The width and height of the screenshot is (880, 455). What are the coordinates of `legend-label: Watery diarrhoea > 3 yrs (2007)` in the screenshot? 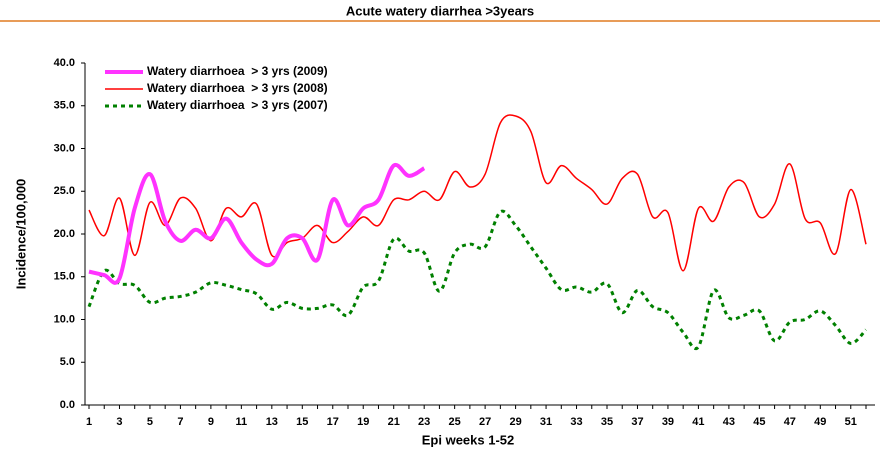 It's located at (237, 105).